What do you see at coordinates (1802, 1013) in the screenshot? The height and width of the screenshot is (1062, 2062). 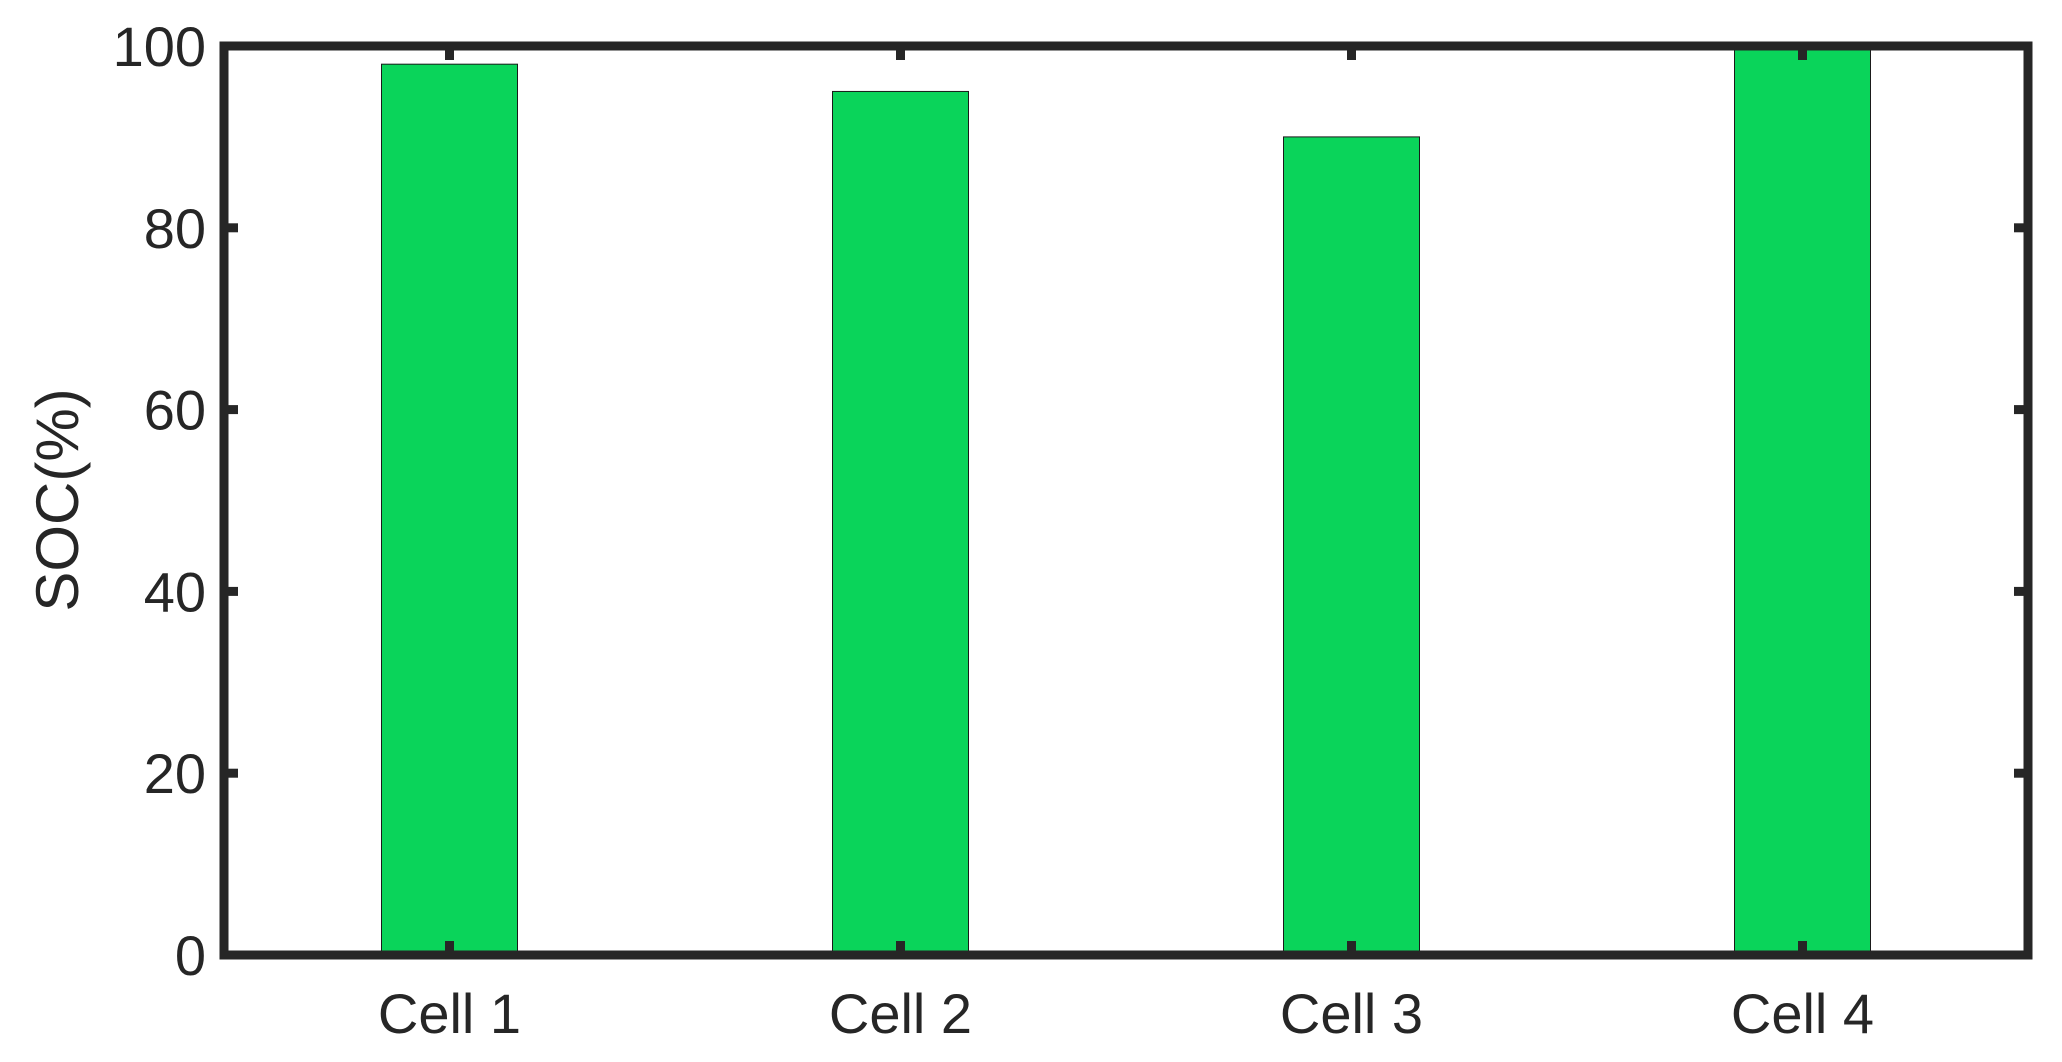 I see `x-tick-label: Cell 4` at bounding box center [1802, 1013].